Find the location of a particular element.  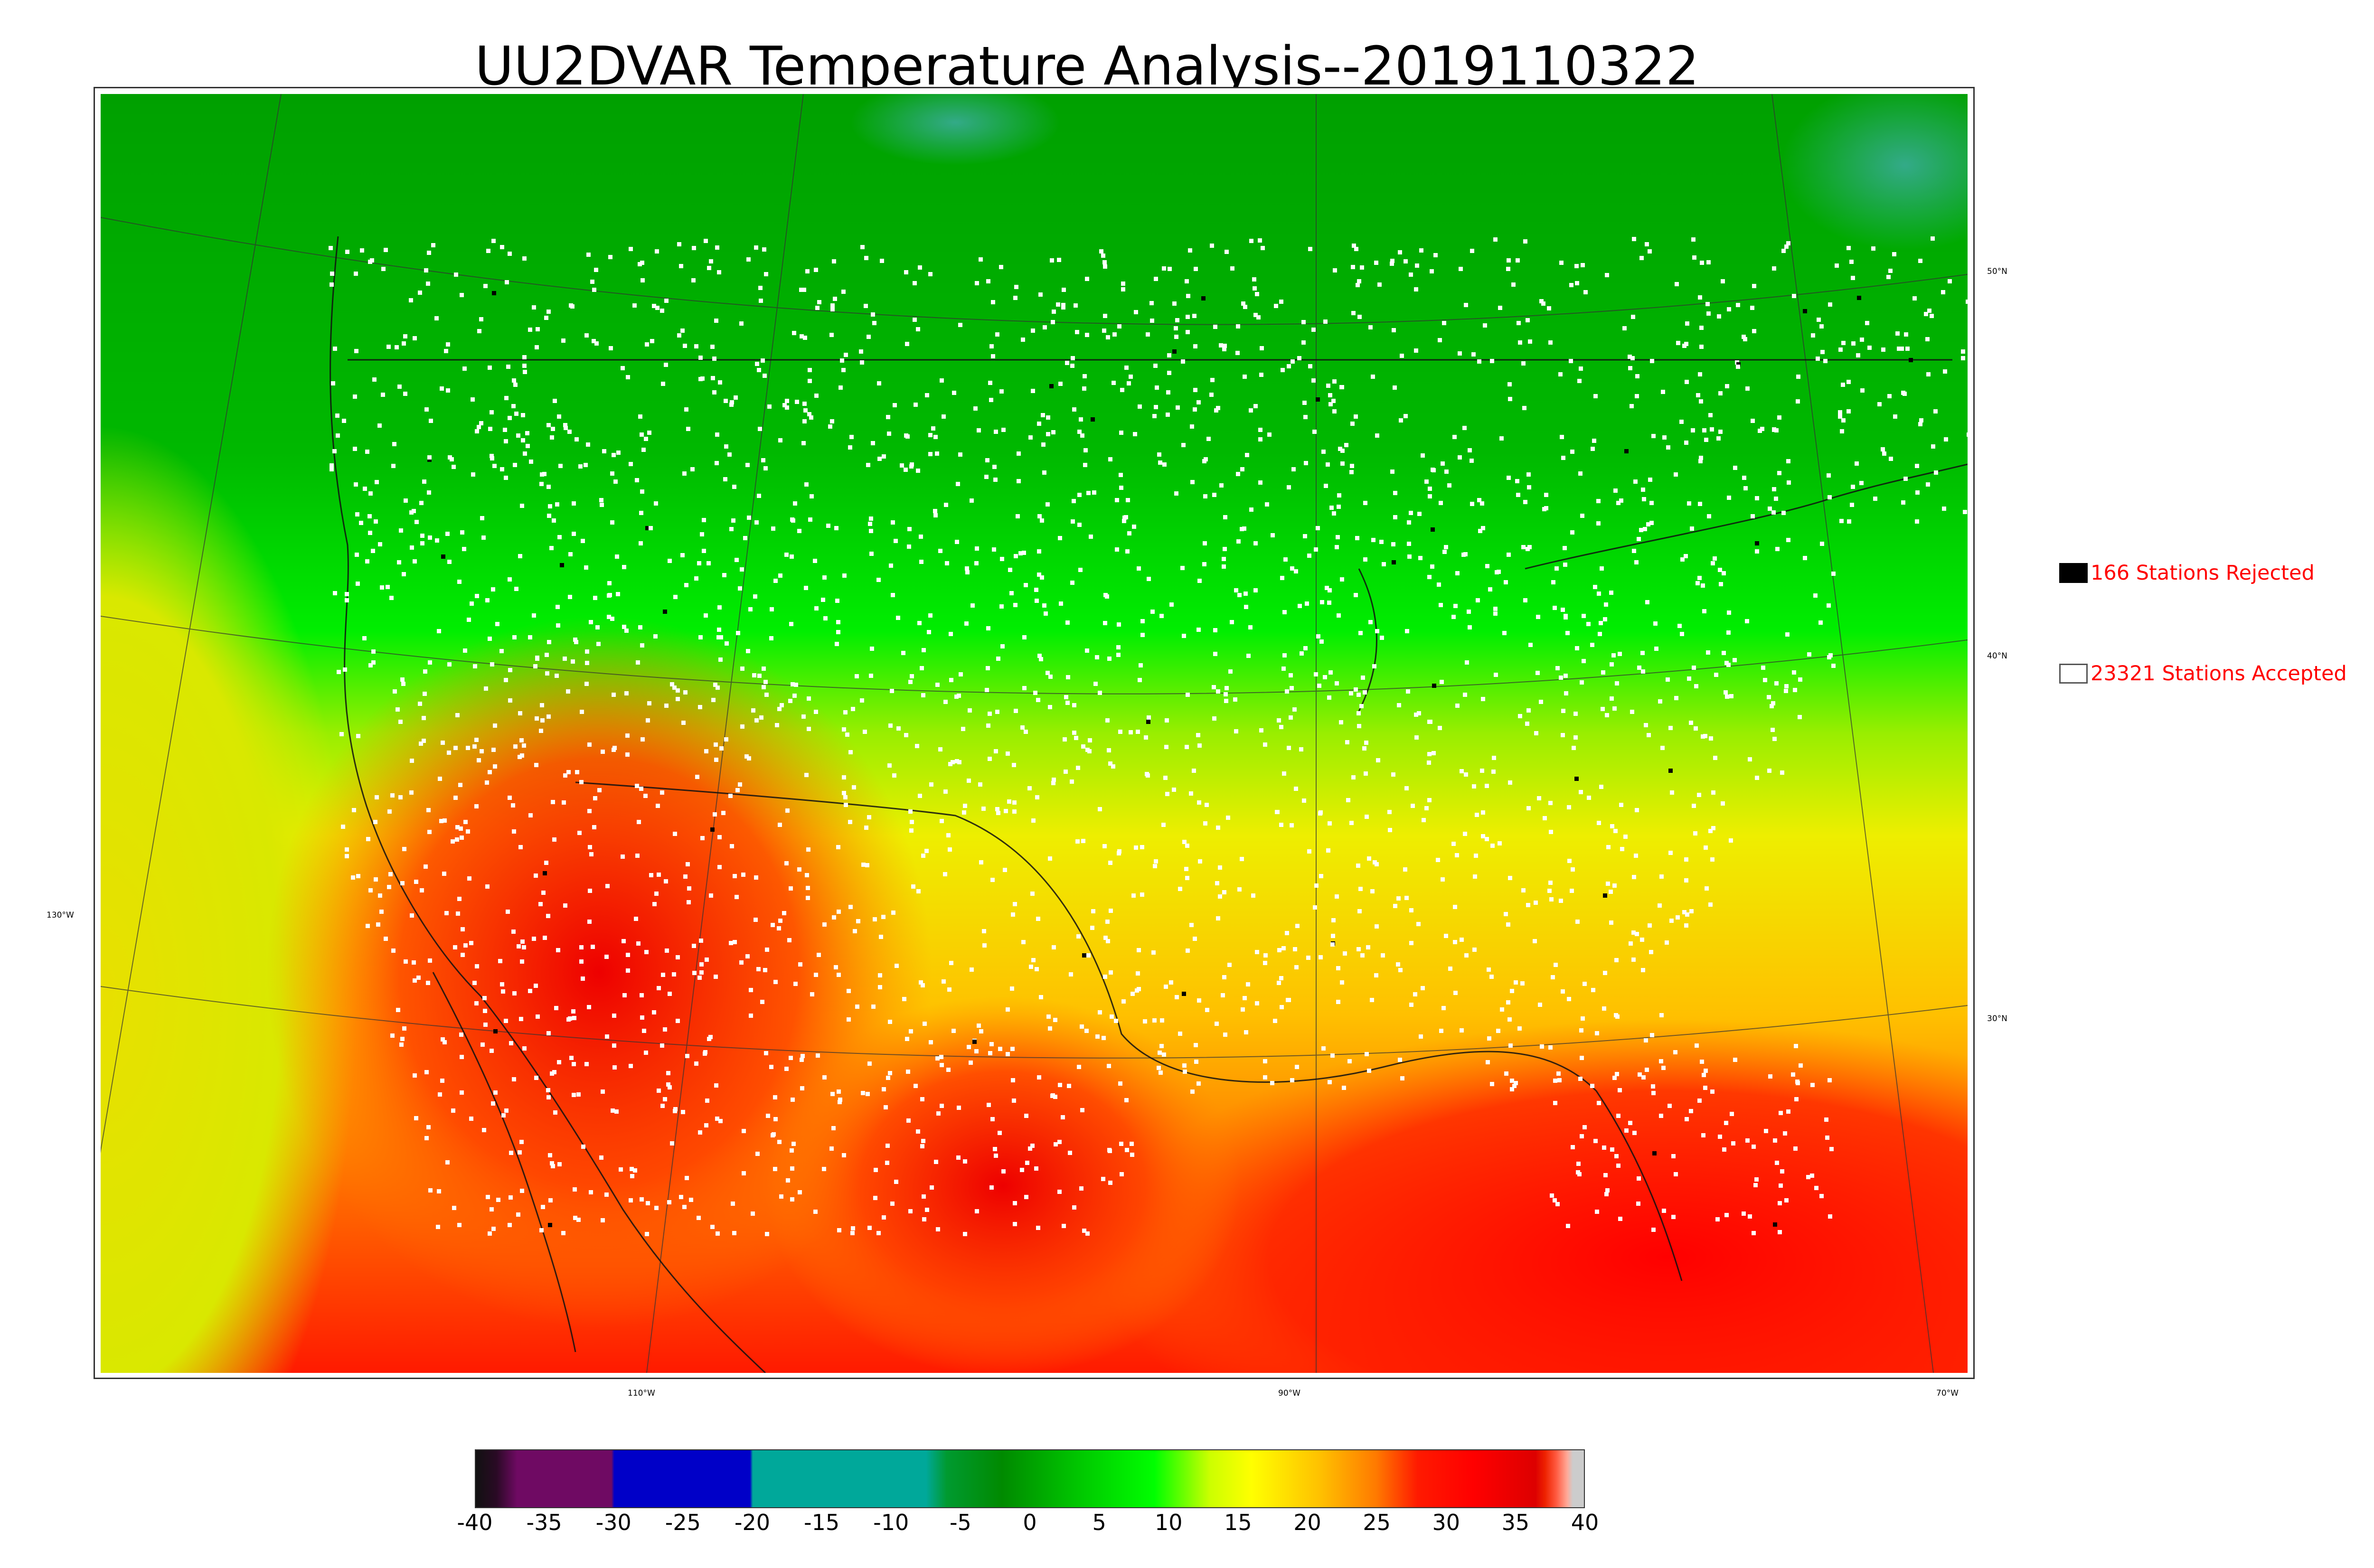

lon-tick-label: 70°W is located at coordinates (1947, 1394).